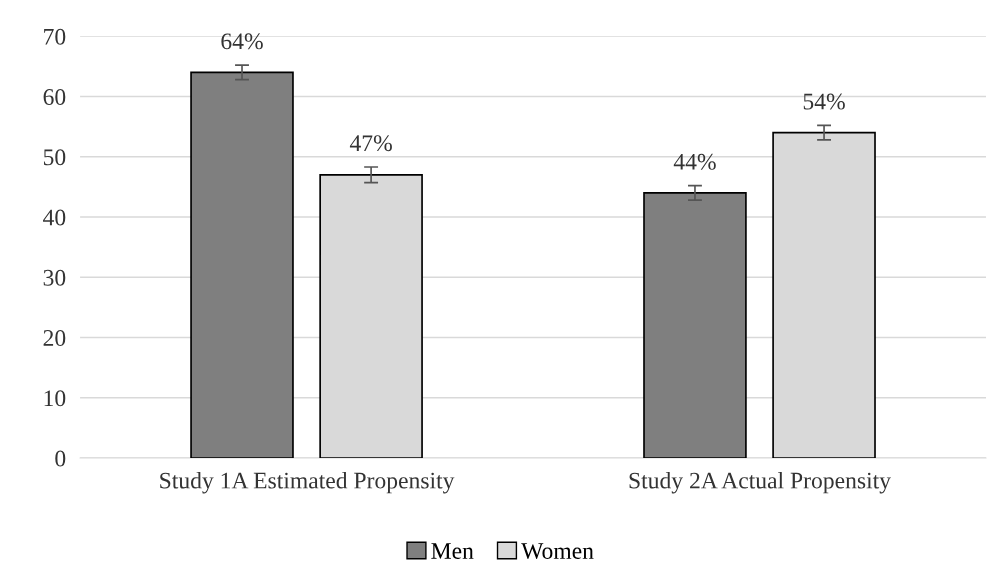 The width and height of the screenshot is (1001, 585). What do you see at coordinates (54, 338) in the screenshot?
I see `y-tick-label: 20` at bounding box center [54, 338].